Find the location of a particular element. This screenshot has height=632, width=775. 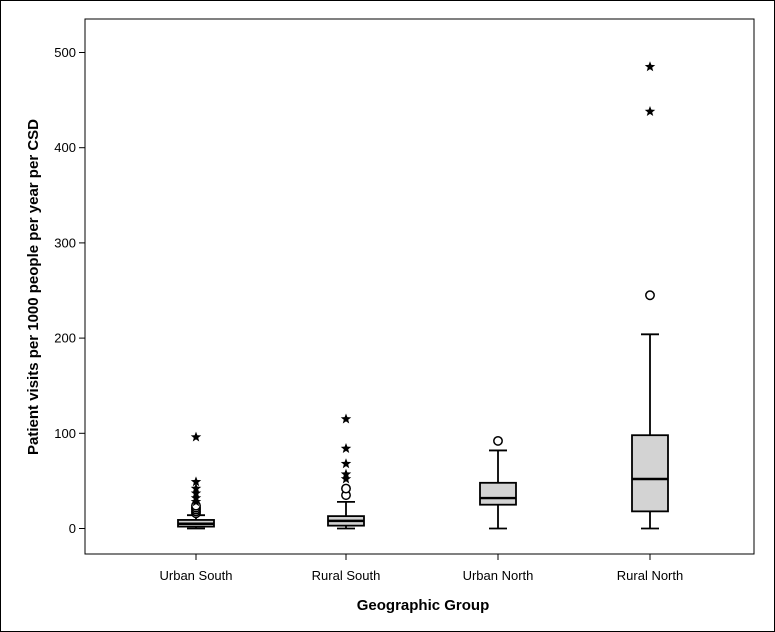

x-tick-label: Rural North is located at coordinates (650, 575).